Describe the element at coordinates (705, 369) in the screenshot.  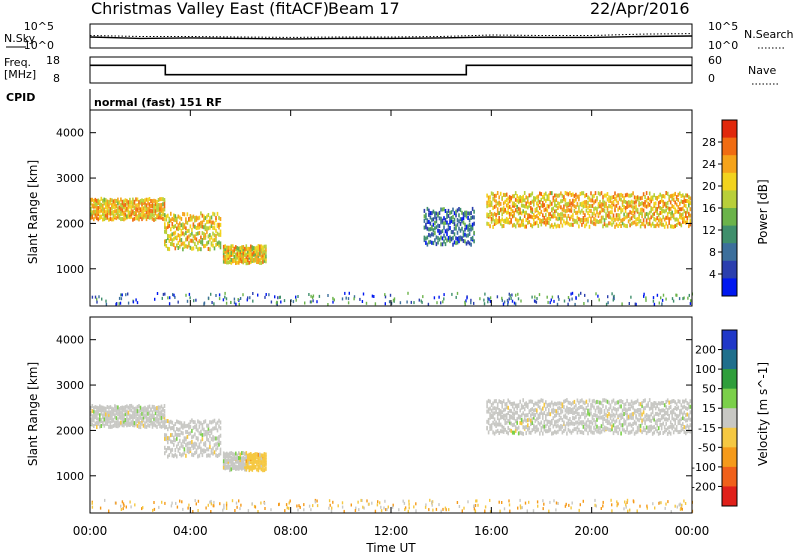
I see `colorbar-tick-label: 100` at that location.